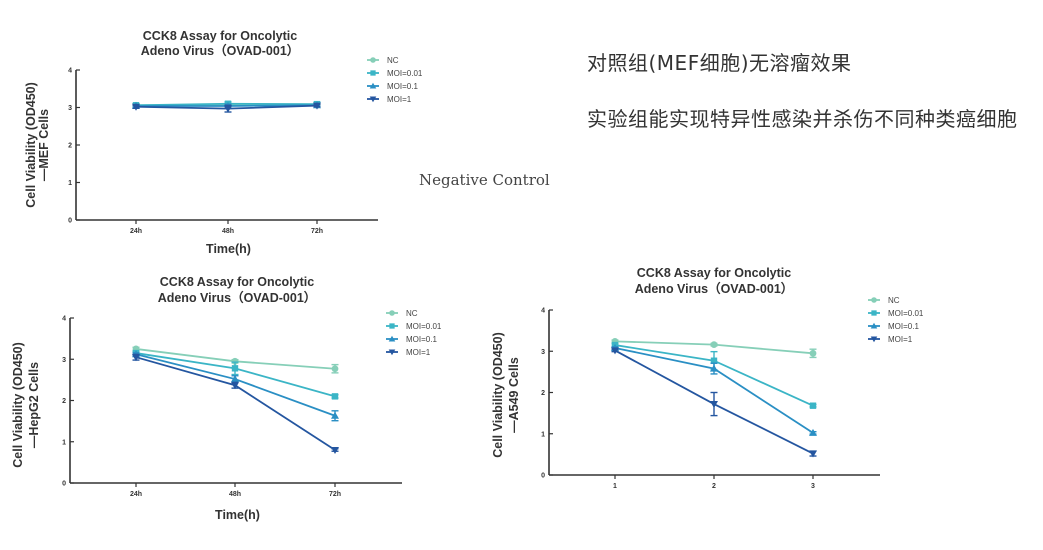  I want to click on negative-control-label: Negative Control, so click(484, 180).